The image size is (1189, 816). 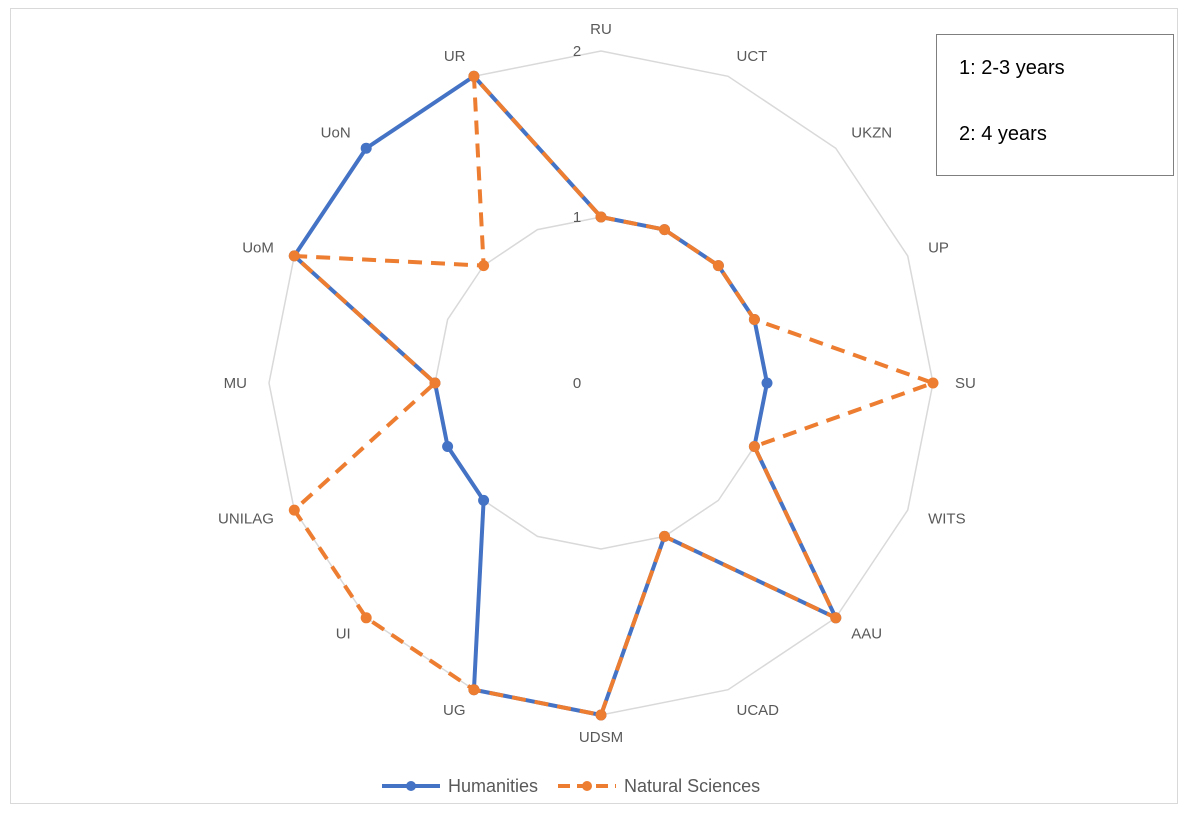 What do you see at coordinates (435, 383) in the screenshot?
I see `point-natural-sciences-mu` at bounding box center [435, 383].